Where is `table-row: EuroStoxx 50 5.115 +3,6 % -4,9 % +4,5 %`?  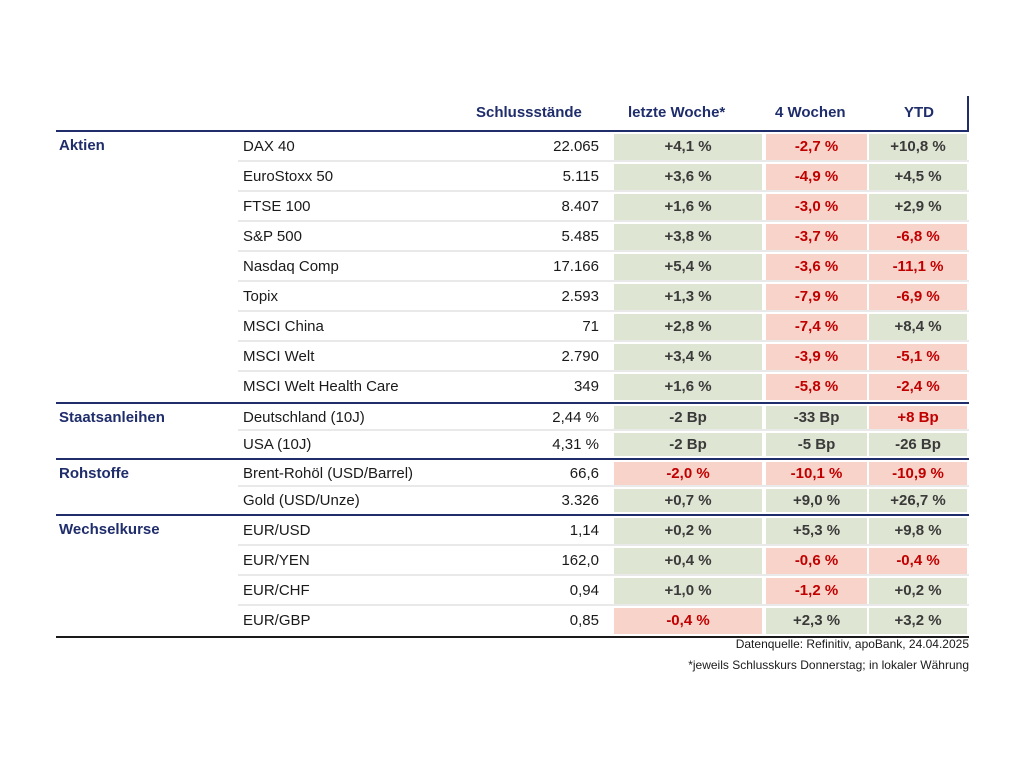
table-row: EuroStoxx 50 5.115 +3,6 % -4,9 % +4,5 % is located at coordinates (512, 177).